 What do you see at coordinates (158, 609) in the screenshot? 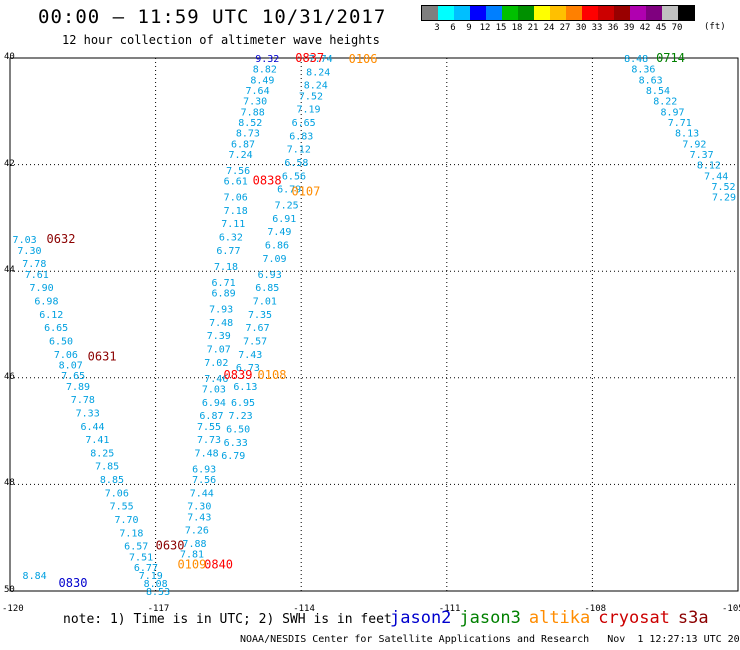
I see `longitude-label: -117` at bounding box center [158, 609].